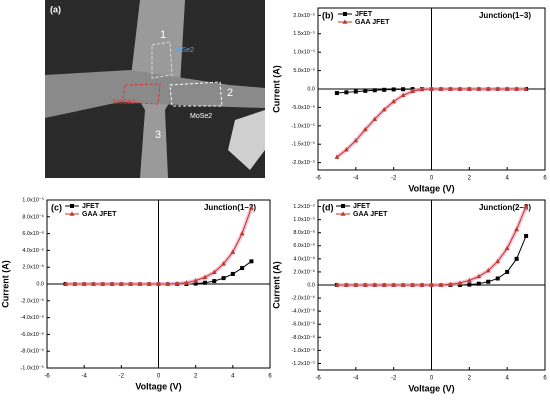 The height and width of the screenshot is (400, 550). Describe the element at coordinates (55, 9) in the screenshot. I see `panel-label: (a)` at that location.